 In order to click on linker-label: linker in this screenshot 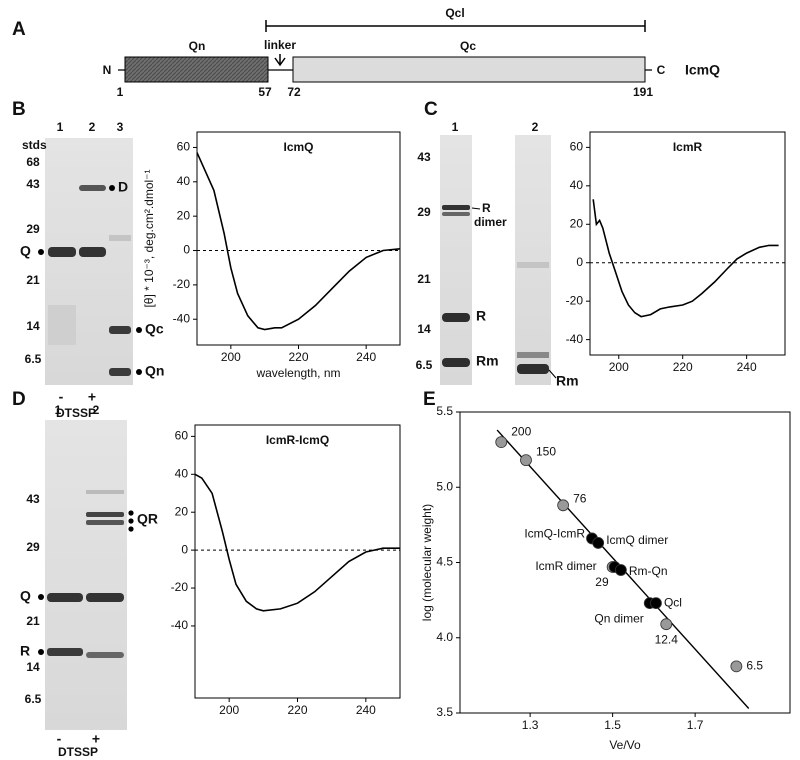, I will do `click(280, 45)`.